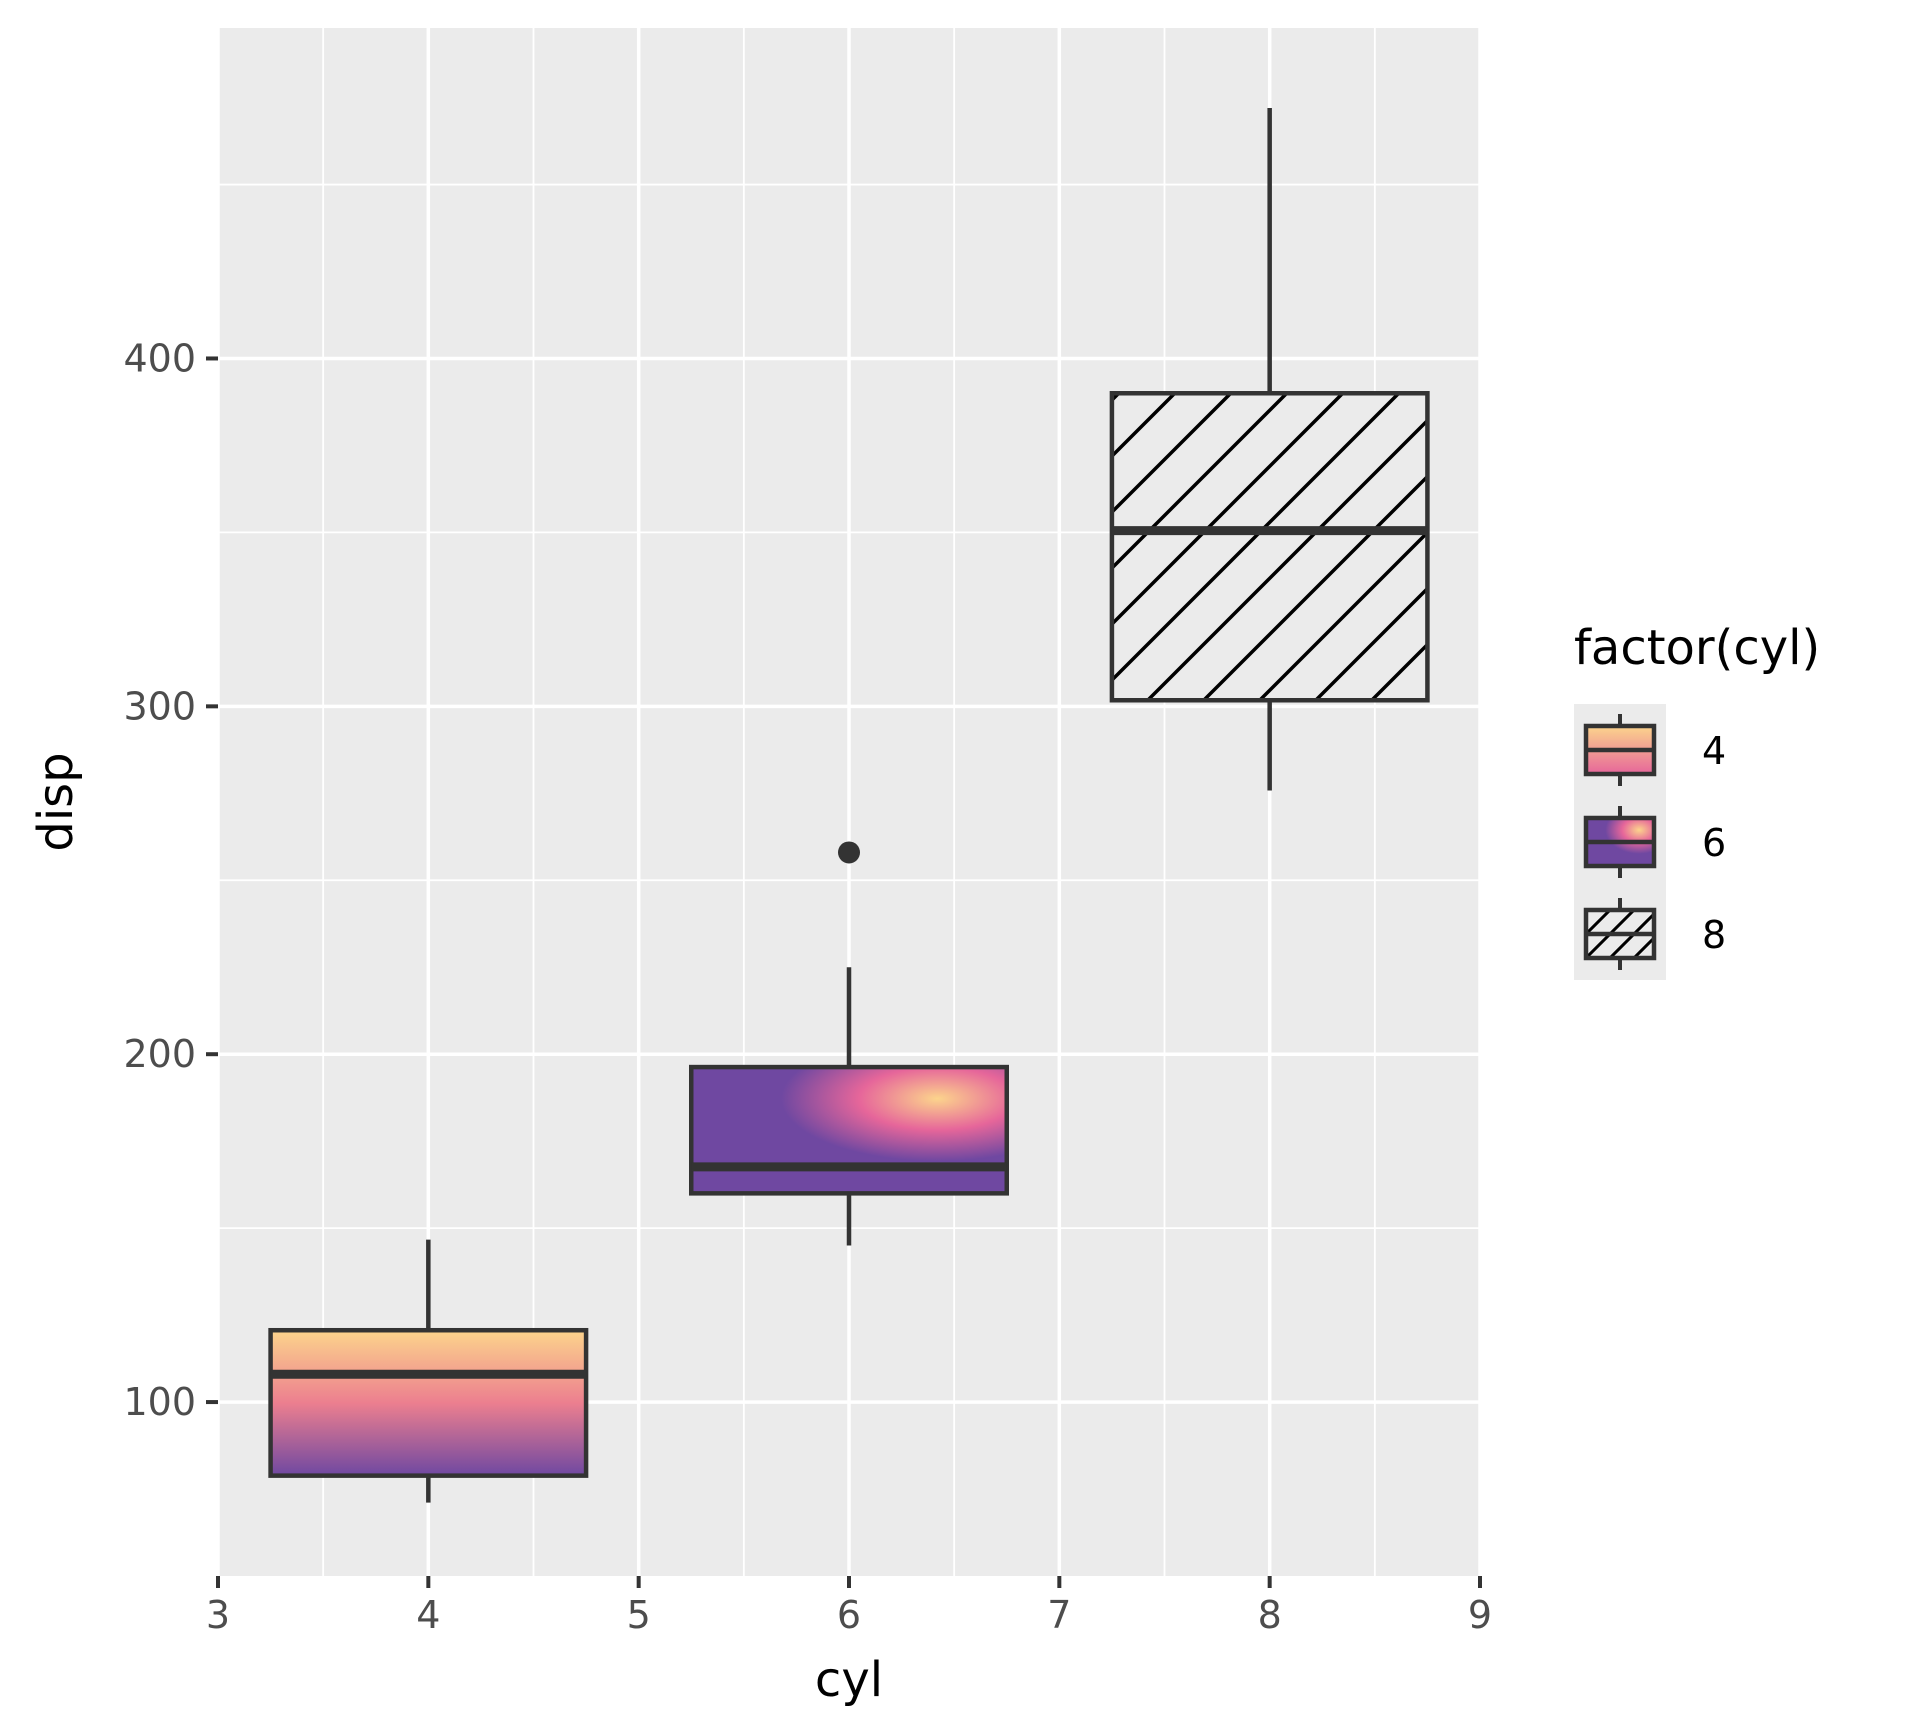  Describe the element at coordinates (1480, 1615) in the screenshot. I see `x-tick-label: 9` at that location.